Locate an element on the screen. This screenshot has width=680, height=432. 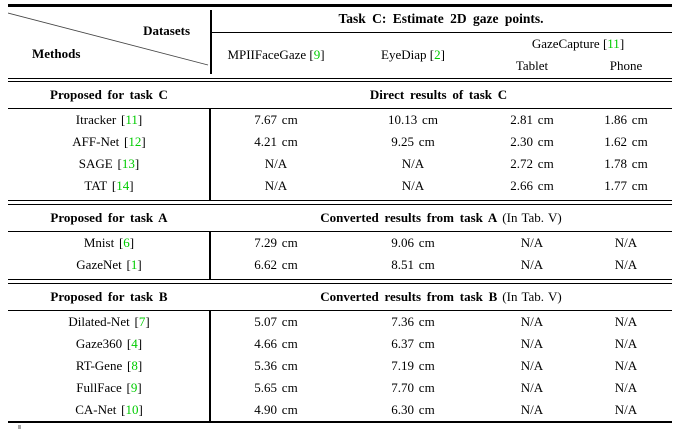
dataset-name: MPIIFaceGaze is located at coordinates (267, 54).